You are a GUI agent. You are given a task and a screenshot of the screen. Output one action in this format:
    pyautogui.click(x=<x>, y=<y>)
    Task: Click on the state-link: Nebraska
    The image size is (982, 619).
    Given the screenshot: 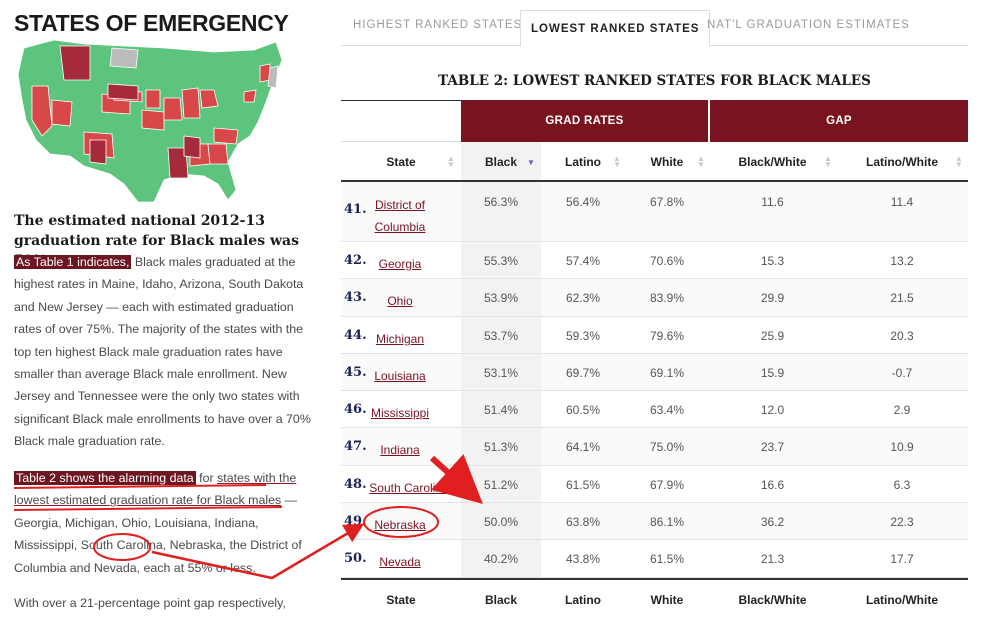 What is the action you would take?
    pyautogui.click(x=400, y=525)
    